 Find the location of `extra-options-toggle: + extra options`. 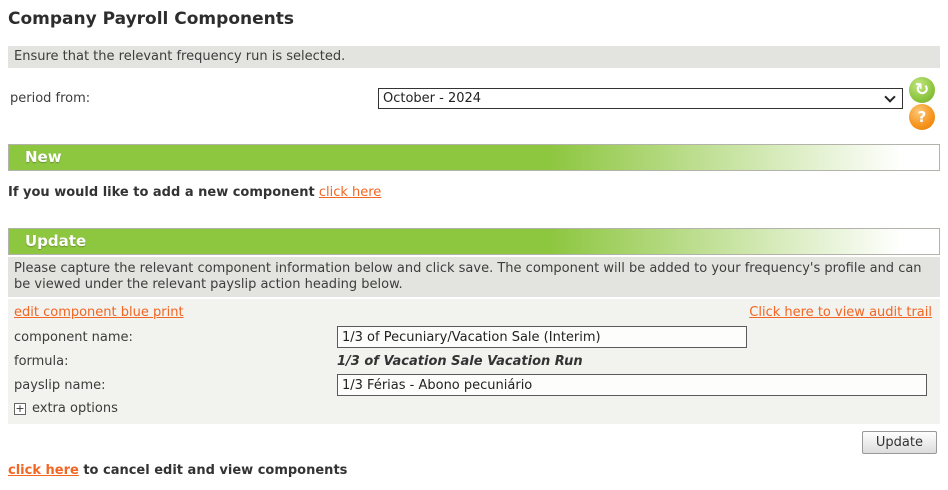

extra-options-toggle: + extra options is located at coordinates (474, 408).